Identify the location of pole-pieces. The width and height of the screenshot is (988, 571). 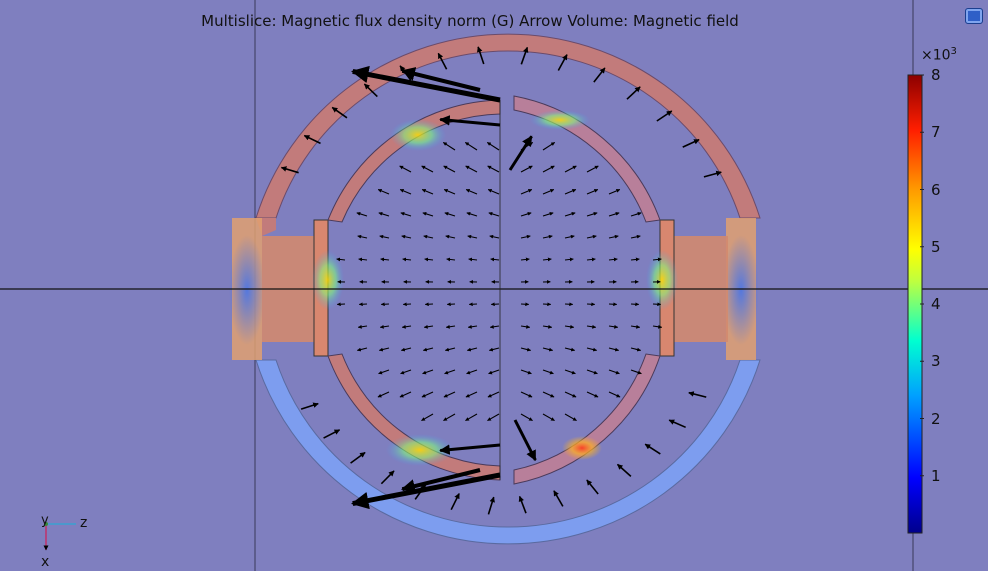
(495, 288).